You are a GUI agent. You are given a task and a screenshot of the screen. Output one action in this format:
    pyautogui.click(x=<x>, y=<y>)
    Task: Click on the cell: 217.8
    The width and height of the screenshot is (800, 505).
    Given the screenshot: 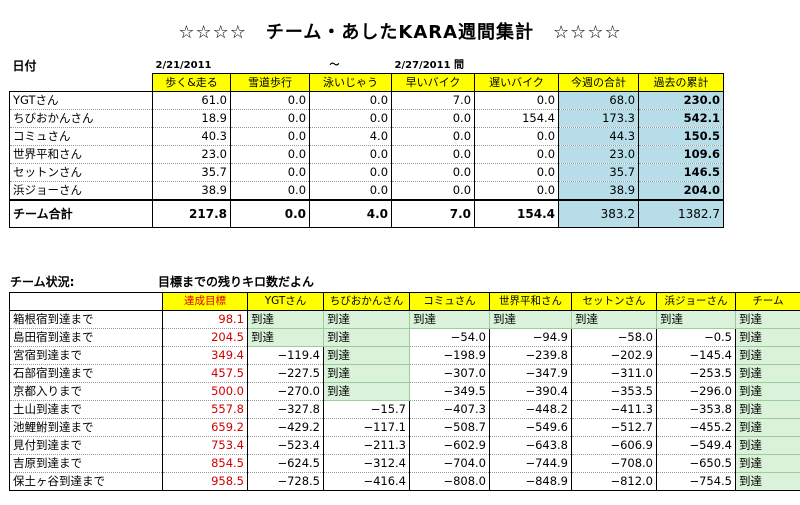 What is the action you would take?
    pyautogui.click(x=191, y=213)
    